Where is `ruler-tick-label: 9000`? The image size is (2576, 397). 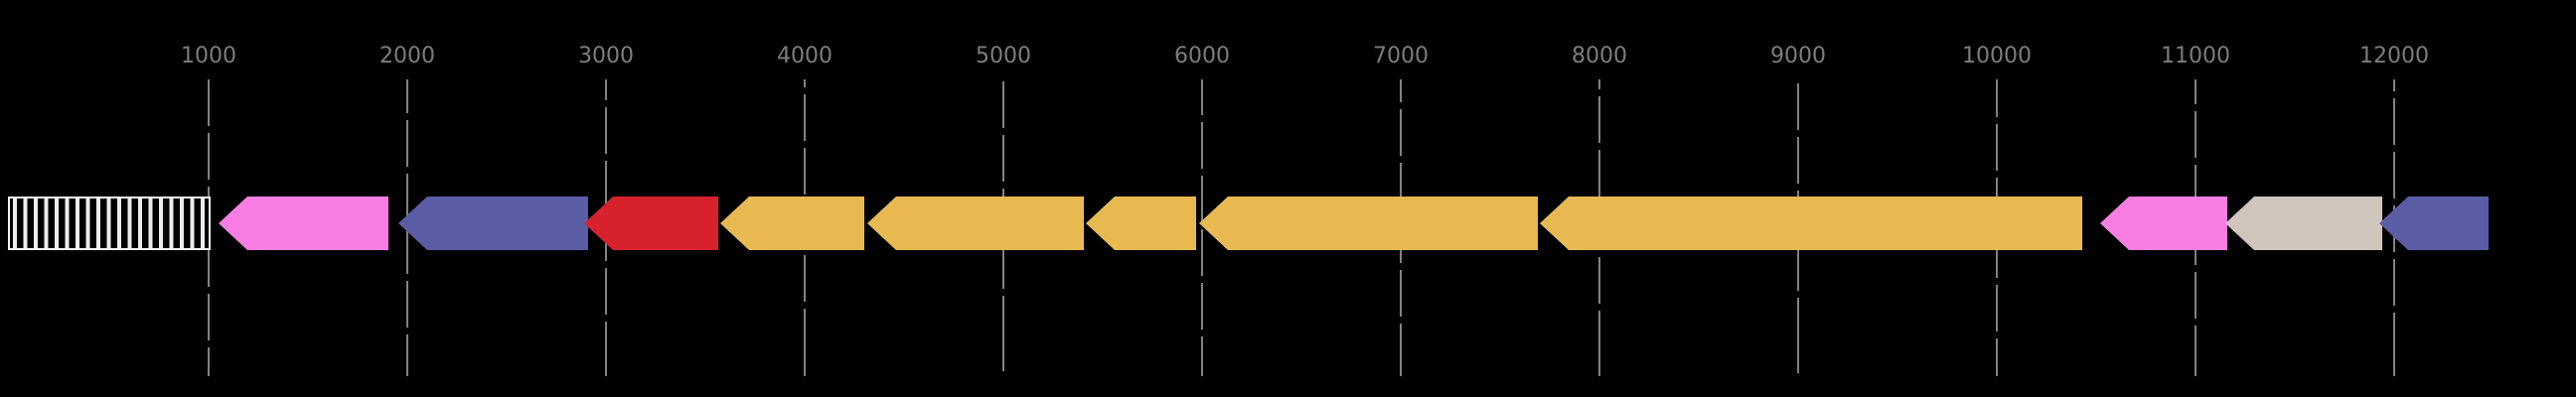 ruler-tick-label: 9000 is located at coordinates (1798, 56).